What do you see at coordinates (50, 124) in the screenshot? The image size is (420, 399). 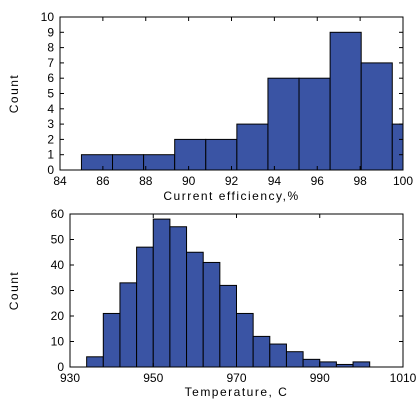 I see `y-tick-label: 3` at bounding box center [50, 124].